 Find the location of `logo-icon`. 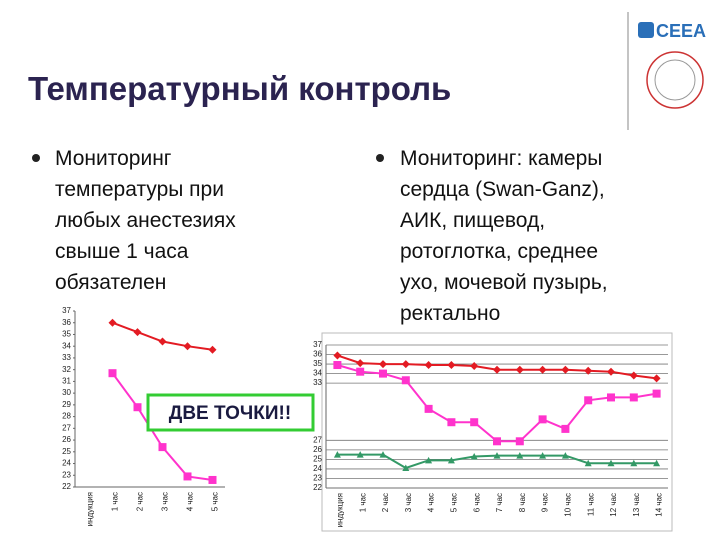

logo-icon is located at coordinates (646, 30).